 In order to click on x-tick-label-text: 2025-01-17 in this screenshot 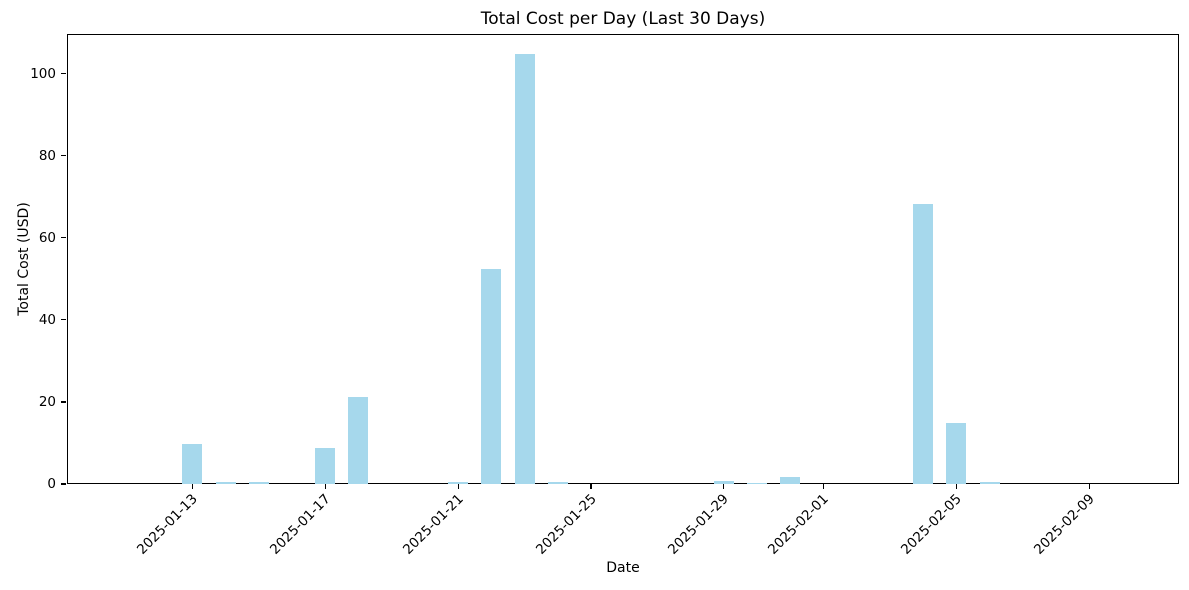, I will do `click(300, 524)`.